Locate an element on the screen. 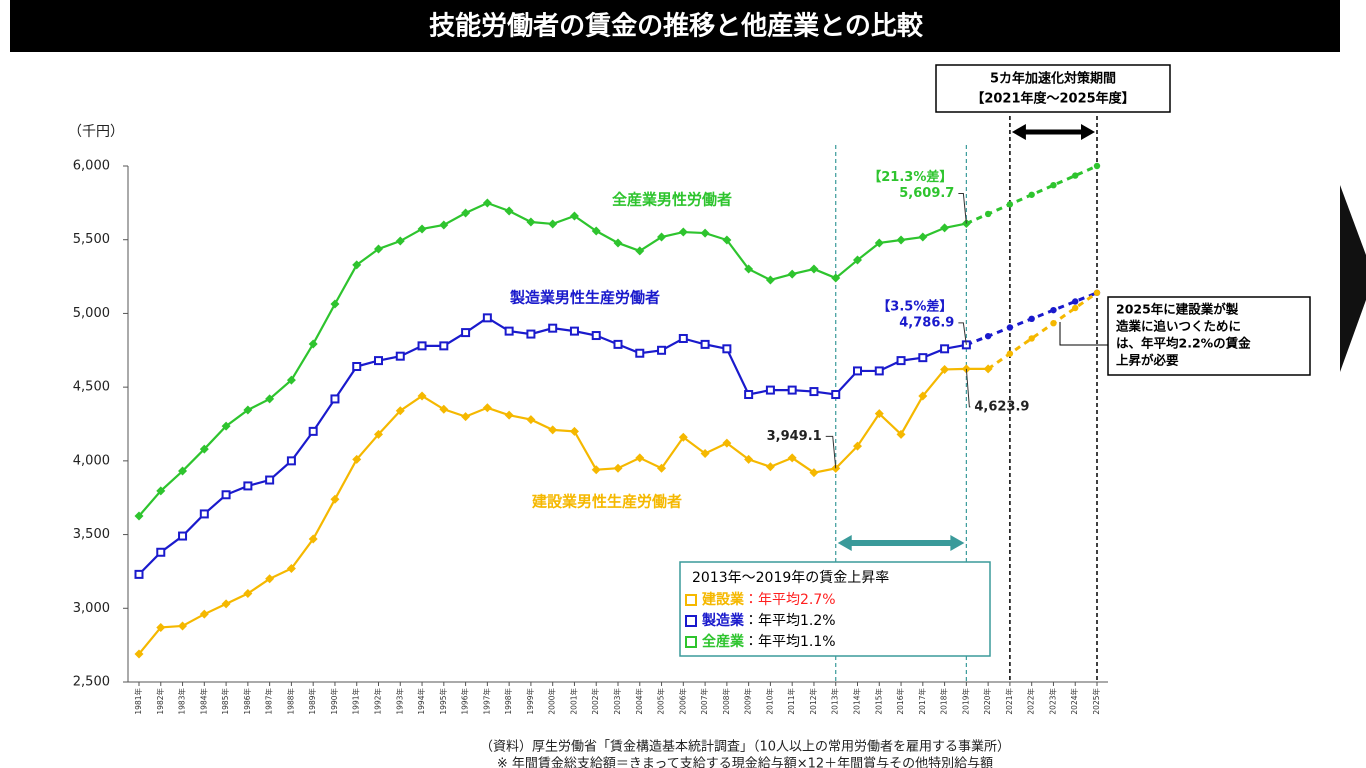 Image resolution: width=1366 pixels, height=768 pixels. x-tick-label: 1997年 is located at coordinates (486, 701).